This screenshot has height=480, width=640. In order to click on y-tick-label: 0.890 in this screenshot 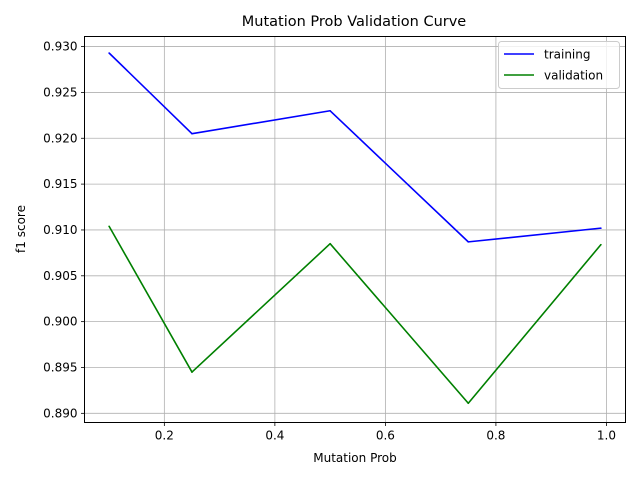, I will do `click(60, 413)`.